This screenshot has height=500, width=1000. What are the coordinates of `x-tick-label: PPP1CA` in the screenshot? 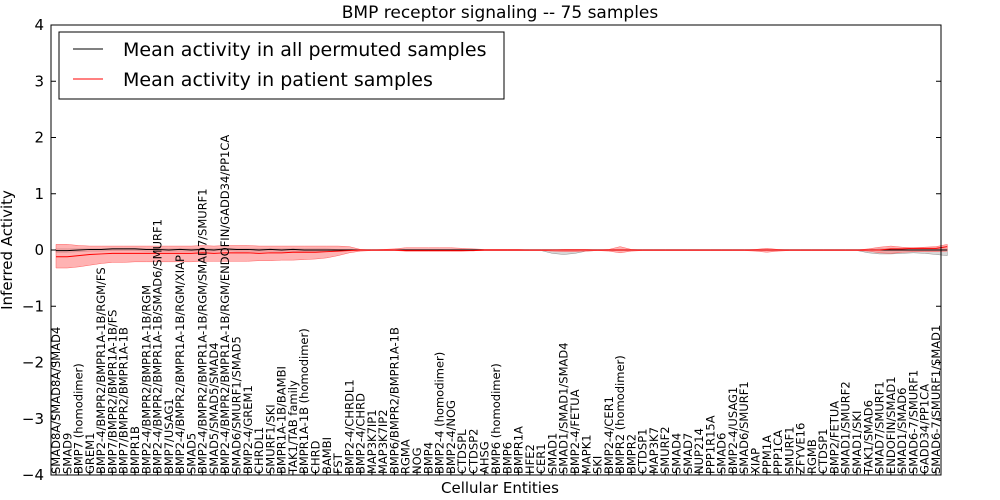 It's located at (778, 452).